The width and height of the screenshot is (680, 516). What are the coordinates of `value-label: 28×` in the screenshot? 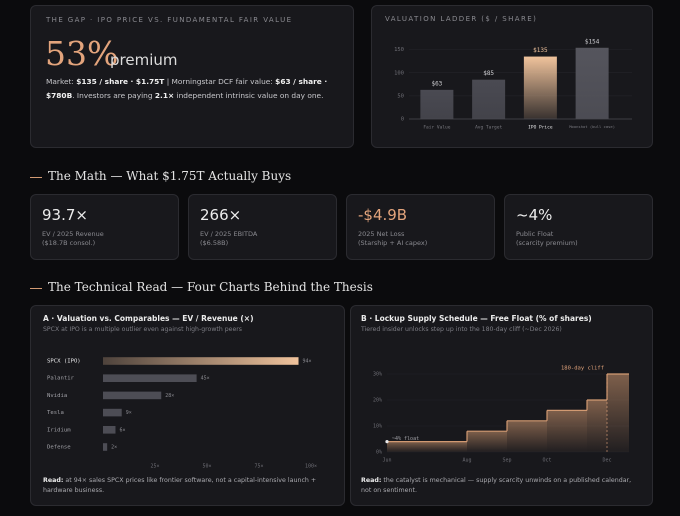 It's located at (169, 396).